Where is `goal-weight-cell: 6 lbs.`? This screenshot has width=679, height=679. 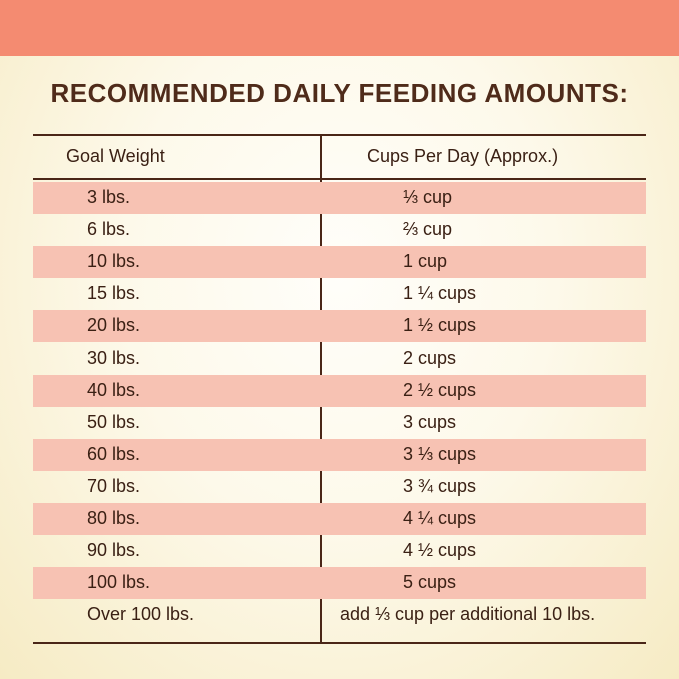 goal-weight-cell: 6 lbs. is located at coordinates (109, 229).